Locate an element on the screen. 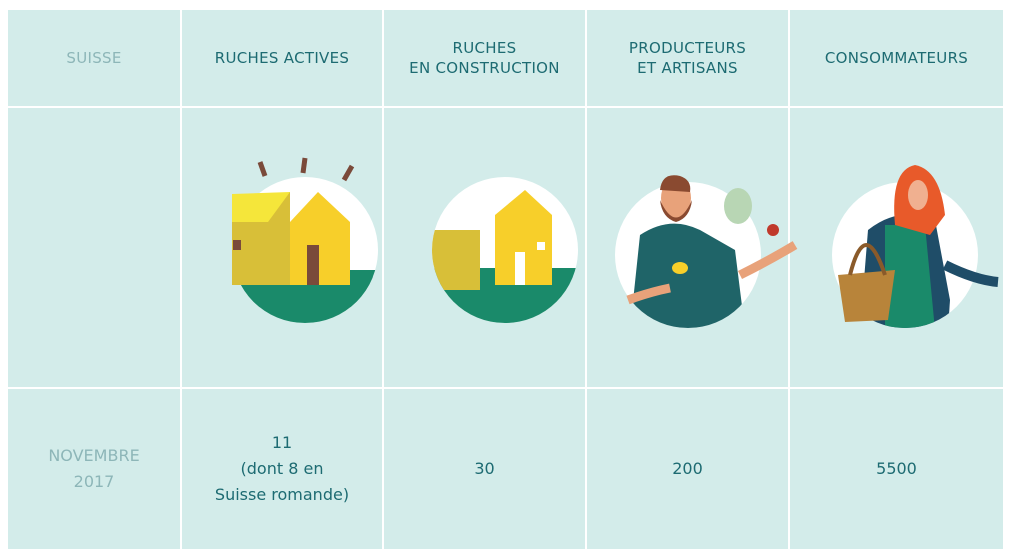  house-active is located at coordinates (305, 240).